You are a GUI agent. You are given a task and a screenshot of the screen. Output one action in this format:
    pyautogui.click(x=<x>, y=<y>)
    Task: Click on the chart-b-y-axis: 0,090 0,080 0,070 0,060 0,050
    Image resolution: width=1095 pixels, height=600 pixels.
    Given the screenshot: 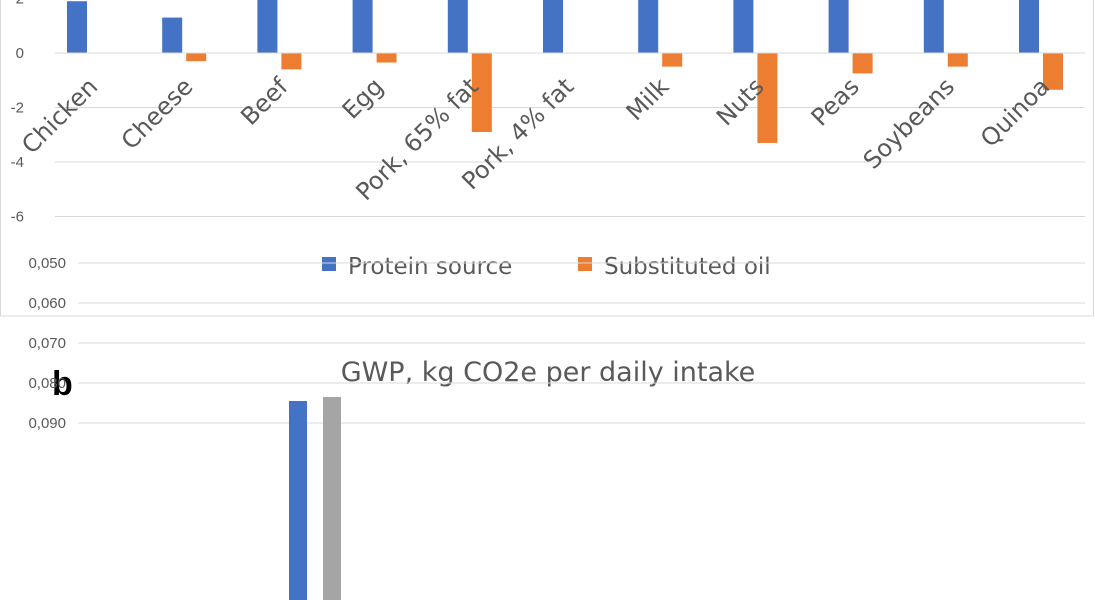 What is the action you would take?
    pyautogui.click(x=47, y=343)
    